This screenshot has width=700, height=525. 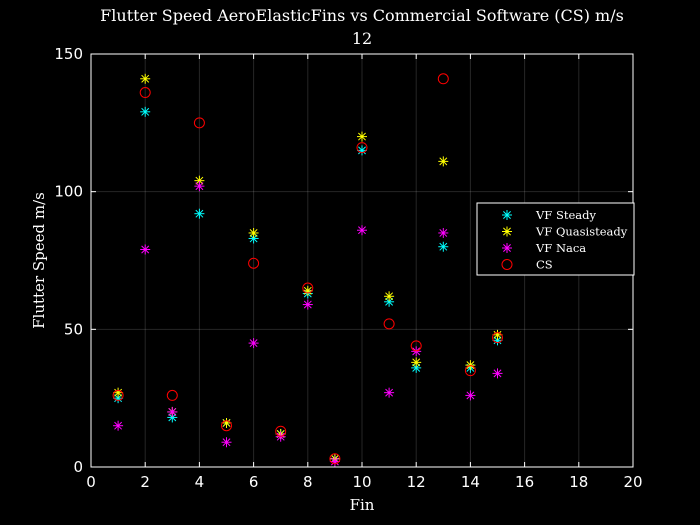 What do you see at coordinates (91, 482) in the screenshot?
I see `x-tick-label: 0` at bounding box center [91, 482].